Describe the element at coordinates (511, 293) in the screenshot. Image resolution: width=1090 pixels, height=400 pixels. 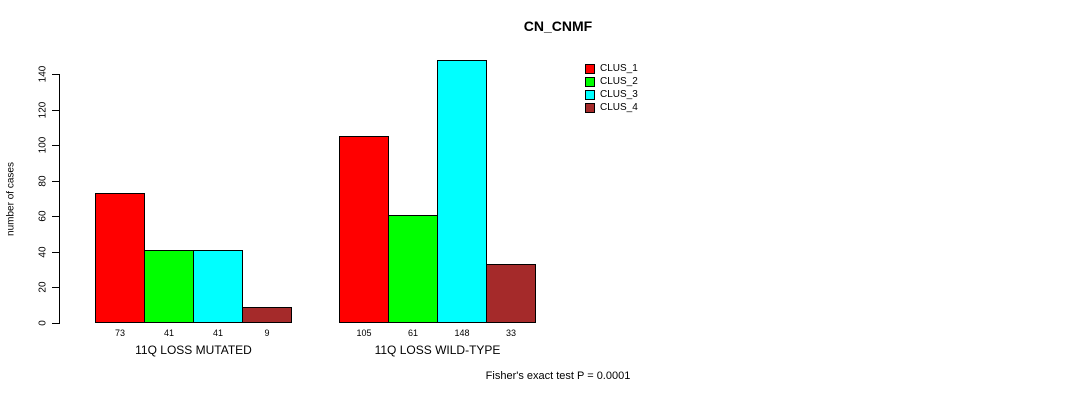
I see `bar-clus-4-11q-loss-wild-type` at that location.